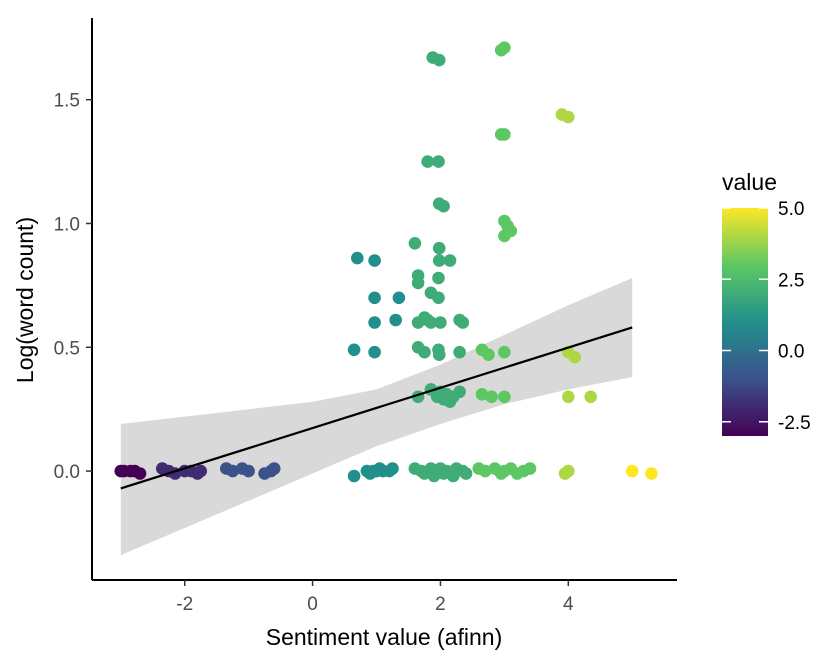 This screenshot has width=840, height=664. What do you see at coordinates (794, 423) in the screenshot?
I see `colorbar-tick-label: -2.5` at bounding box center [794, 423].